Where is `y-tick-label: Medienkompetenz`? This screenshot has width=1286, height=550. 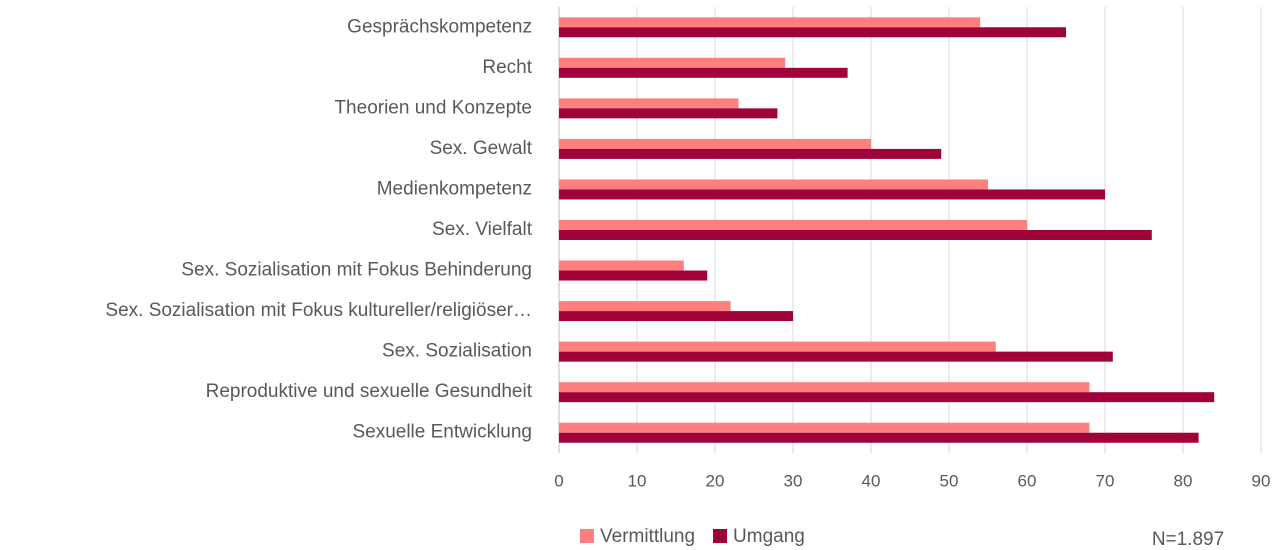 y-tick-label: Medienkompetenz is located at coordinates (454, 188).